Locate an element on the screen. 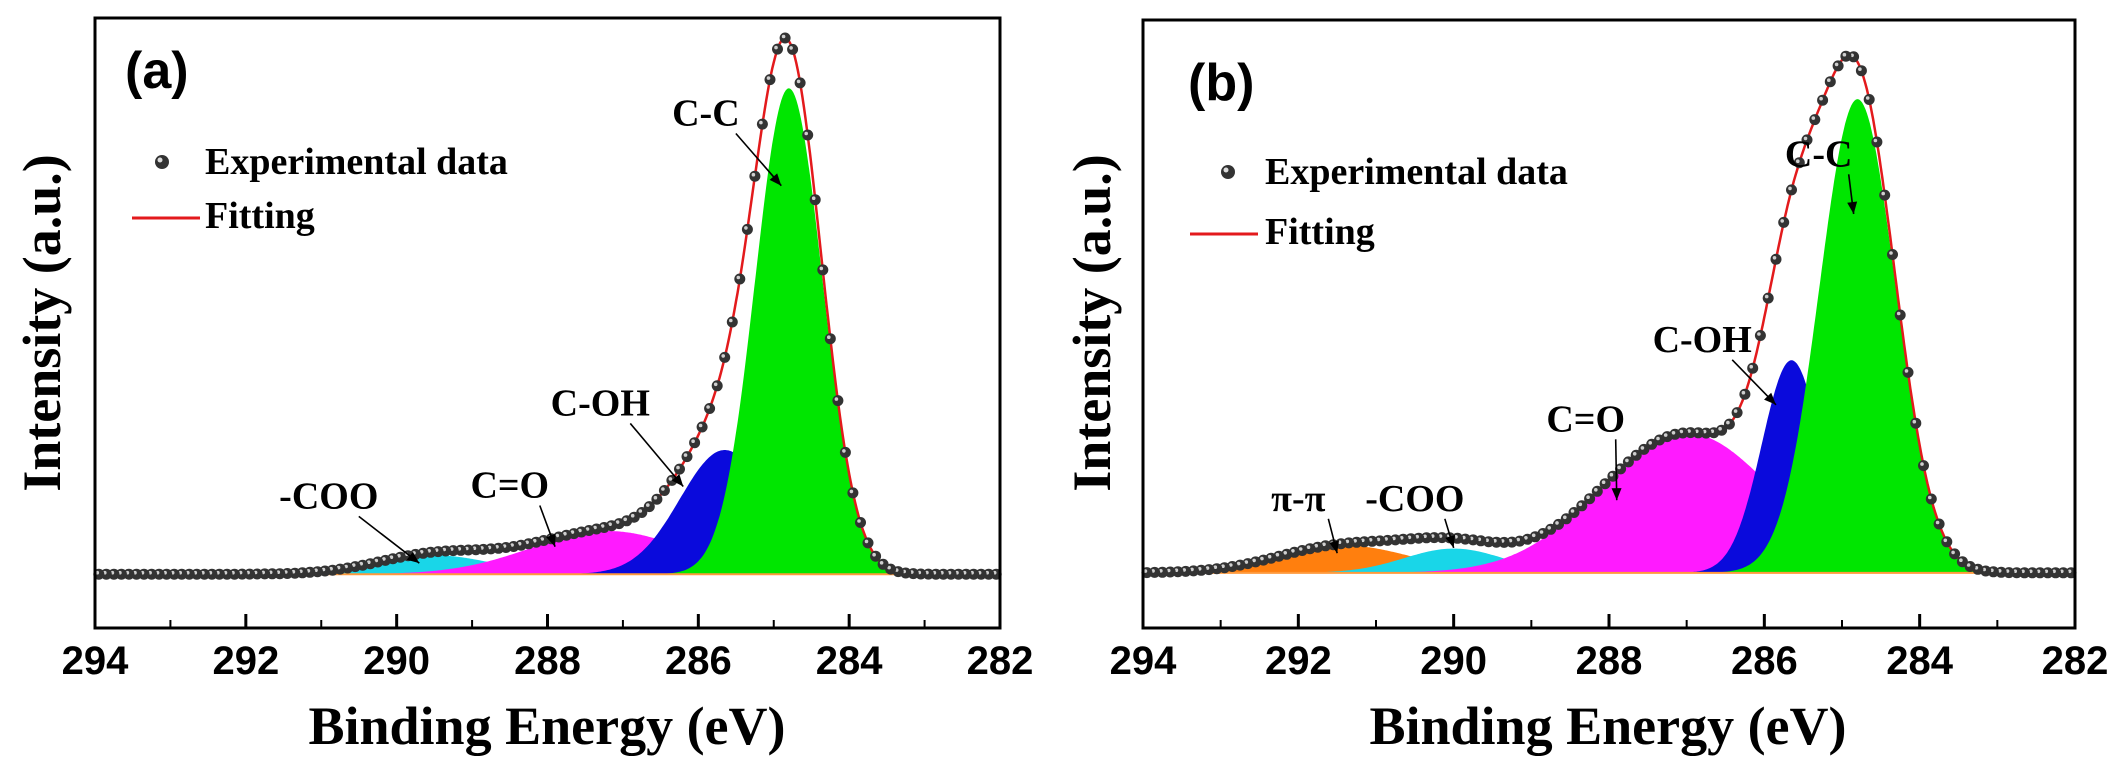 The image size is (2115, 764). panel-a-annotations: C-C C-OHC=O -COO is located at coordinates (530, 328).